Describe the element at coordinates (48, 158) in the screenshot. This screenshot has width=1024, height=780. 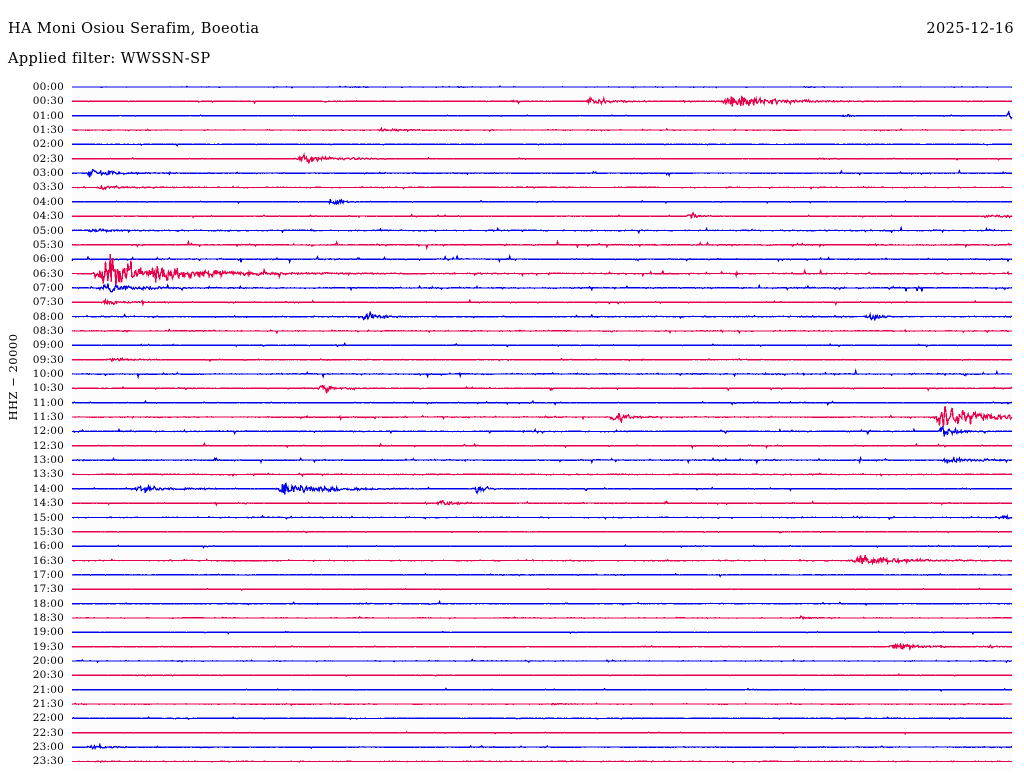
I see `tick-label: 02:30` at that location.